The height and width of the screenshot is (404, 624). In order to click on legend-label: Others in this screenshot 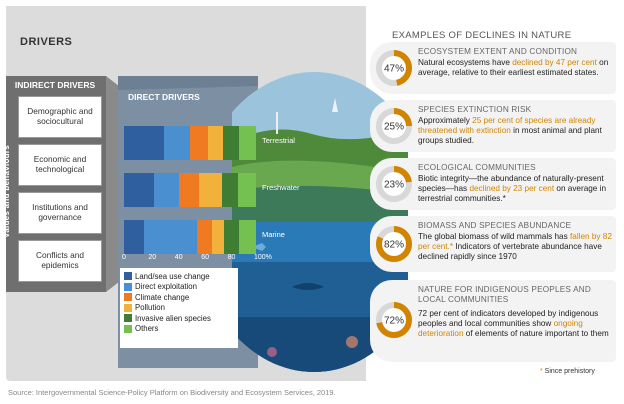, I will do `click(147, 329)`.